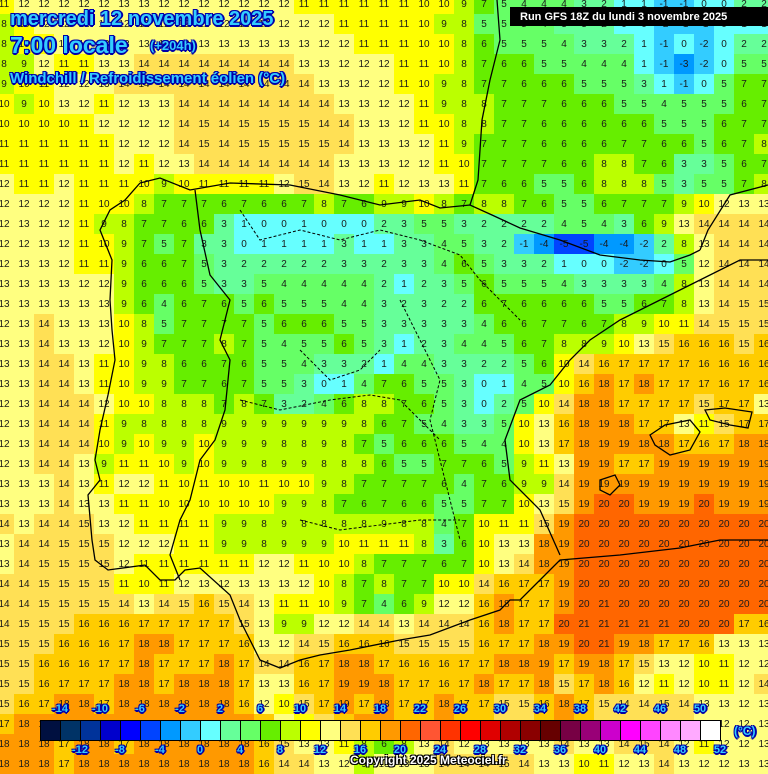 The image size is (768, 774). I want to click on colorbar-tick-label: 16, so click(360, 750).